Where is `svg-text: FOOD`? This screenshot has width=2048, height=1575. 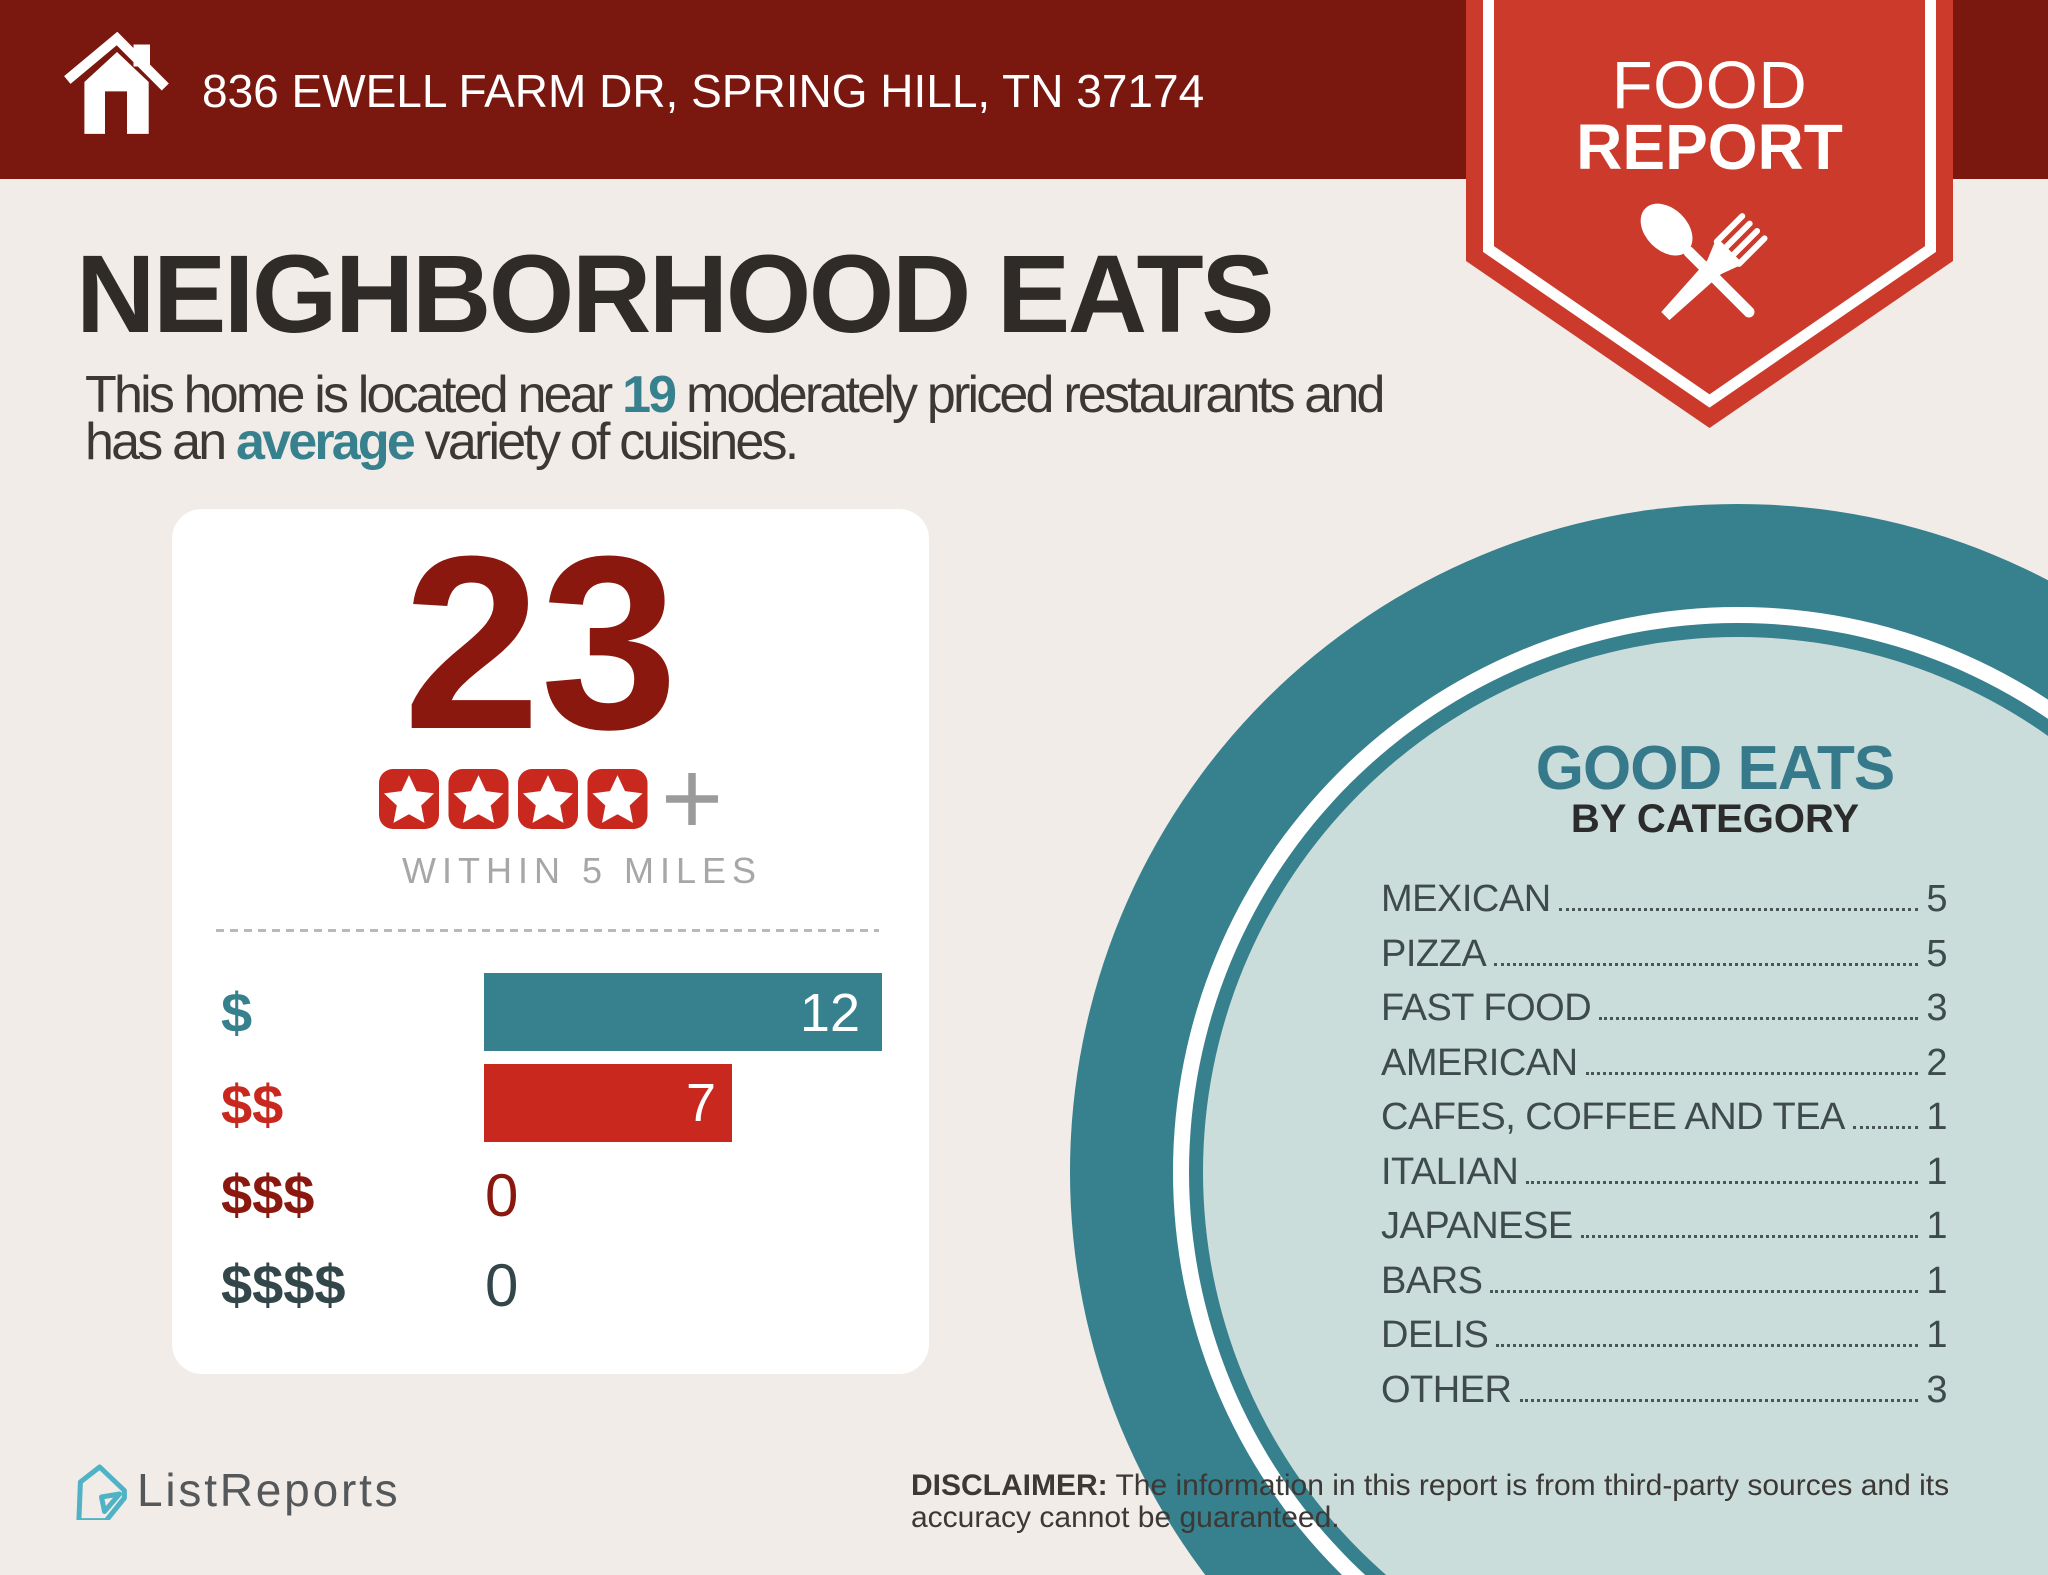 svg-text: FOOD is located at coordinates (1710, 85).